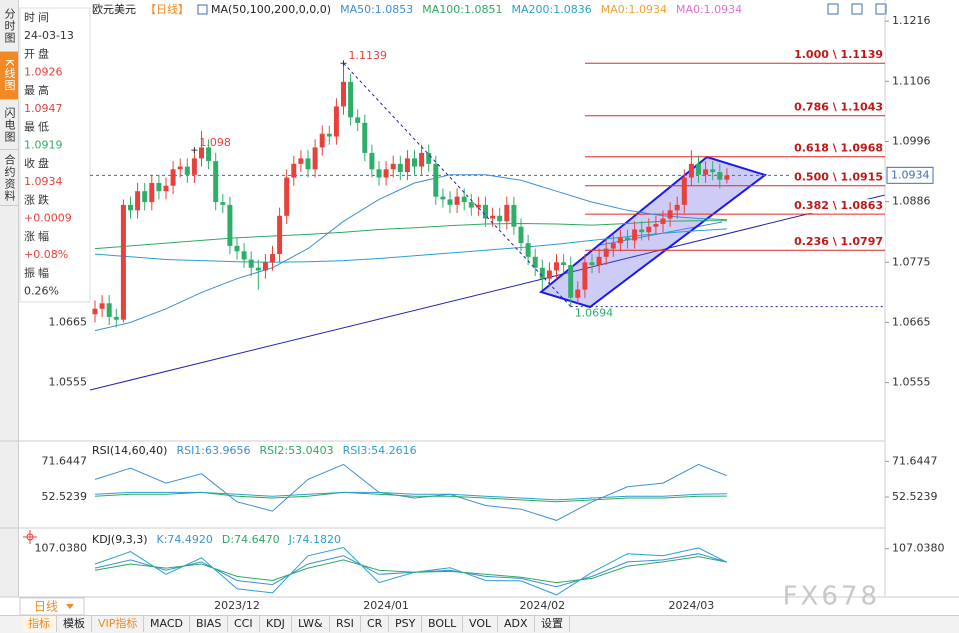  I want to click on indicator-tab: RSI, so click(345, 624).